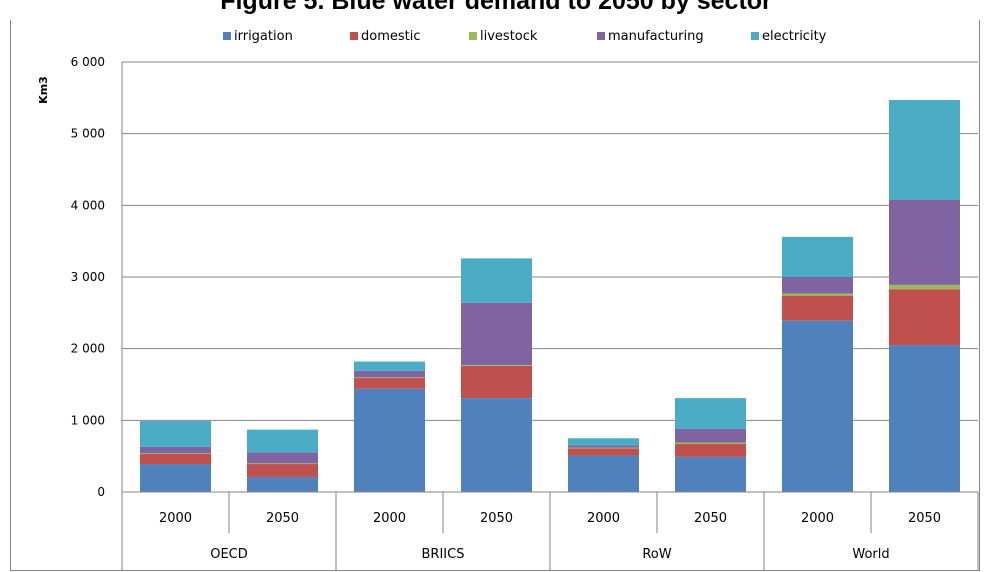 The image size is (992, 572). I want to click on y-tick-label: 4 000, so click(88, 205).